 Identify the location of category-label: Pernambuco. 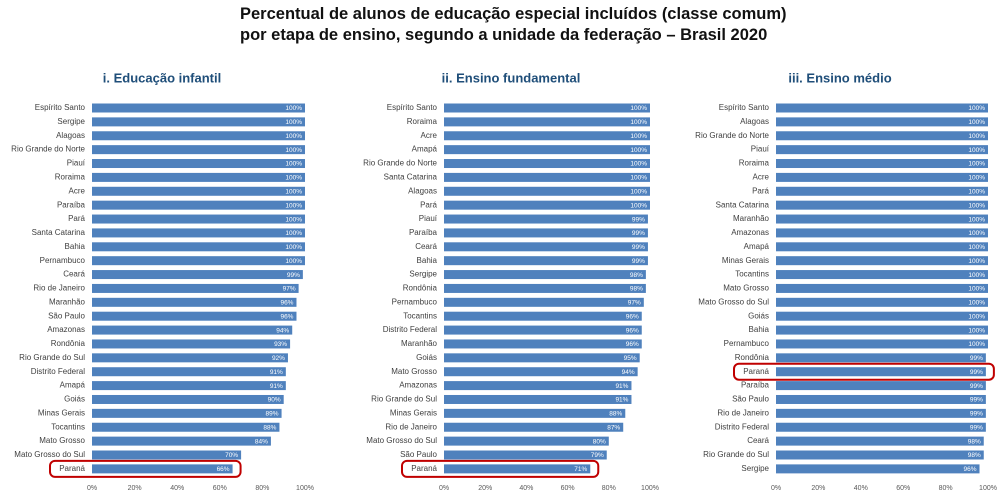
(747, 343).